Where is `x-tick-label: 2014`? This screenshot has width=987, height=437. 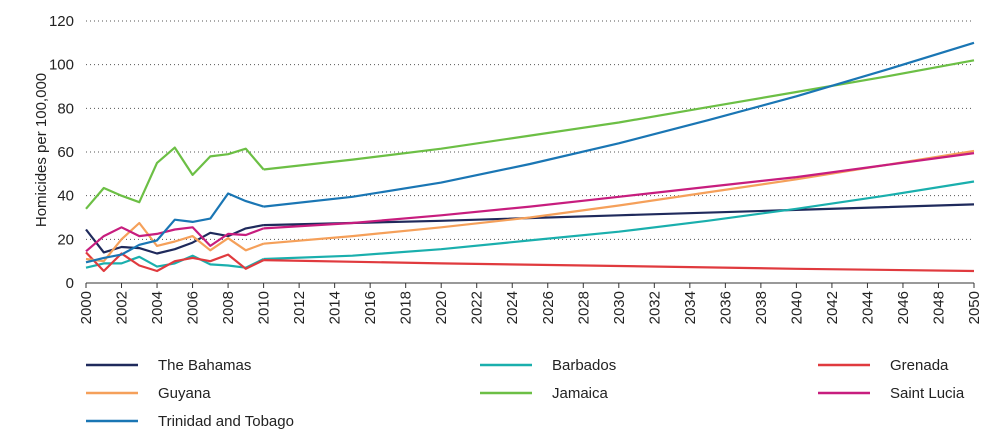 x-tick-label: 2014 is located at coordinates (335, 307).